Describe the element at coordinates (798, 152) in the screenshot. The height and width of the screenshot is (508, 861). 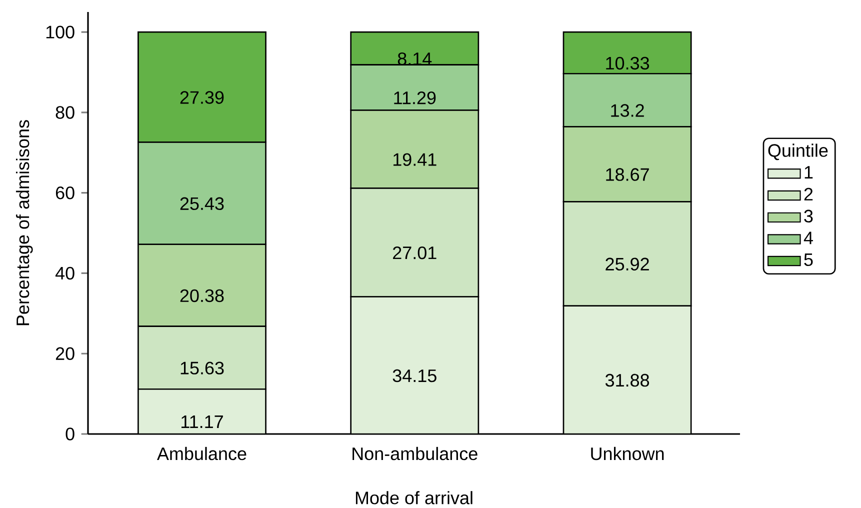
I see `legend-title: Quintile` at that location.